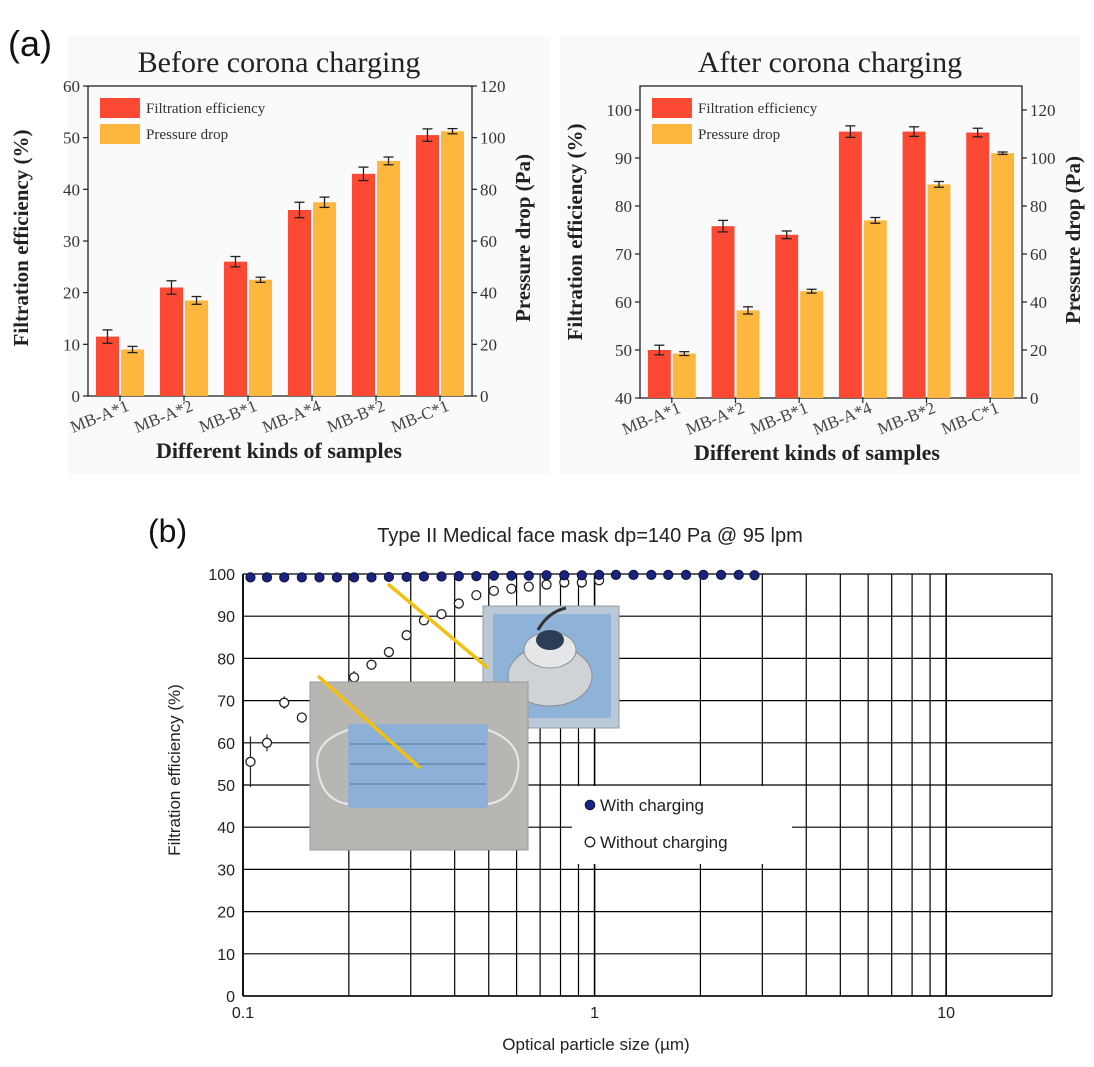  What do you see at coordinates (595, 1044) in the screenshot?
I see `x-axis-label: Optical particle size (µm)` at bounding box center [595, 1044].